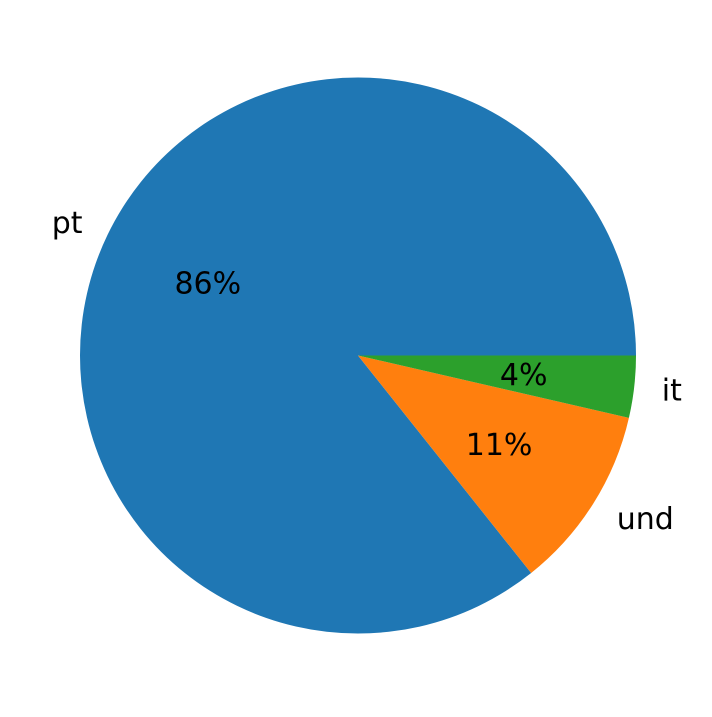 The width and height of the screenshot is (712, 717). What do you see at coordinates (499, 445) in the screenshot?
I see `pct-label-und: 11%` at bounding box center [499, 445].